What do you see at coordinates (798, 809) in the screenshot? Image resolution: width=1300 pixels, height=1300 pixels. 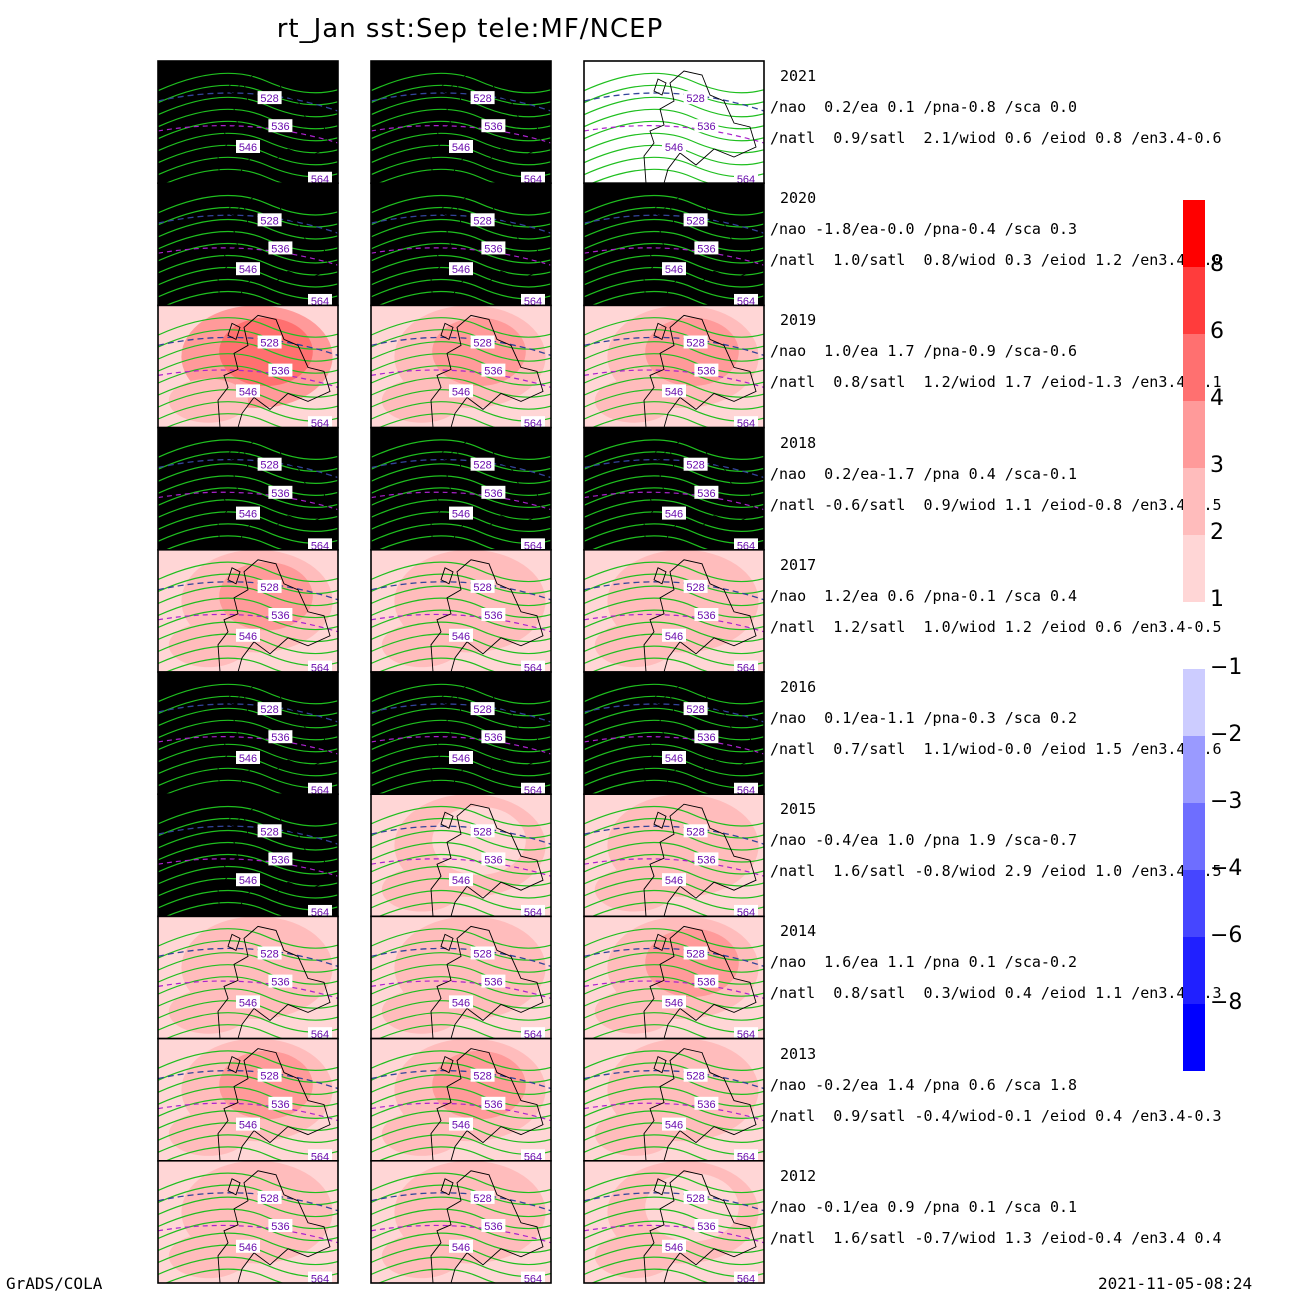 I see `year-label: 2015` at bounding box center [798, 809].